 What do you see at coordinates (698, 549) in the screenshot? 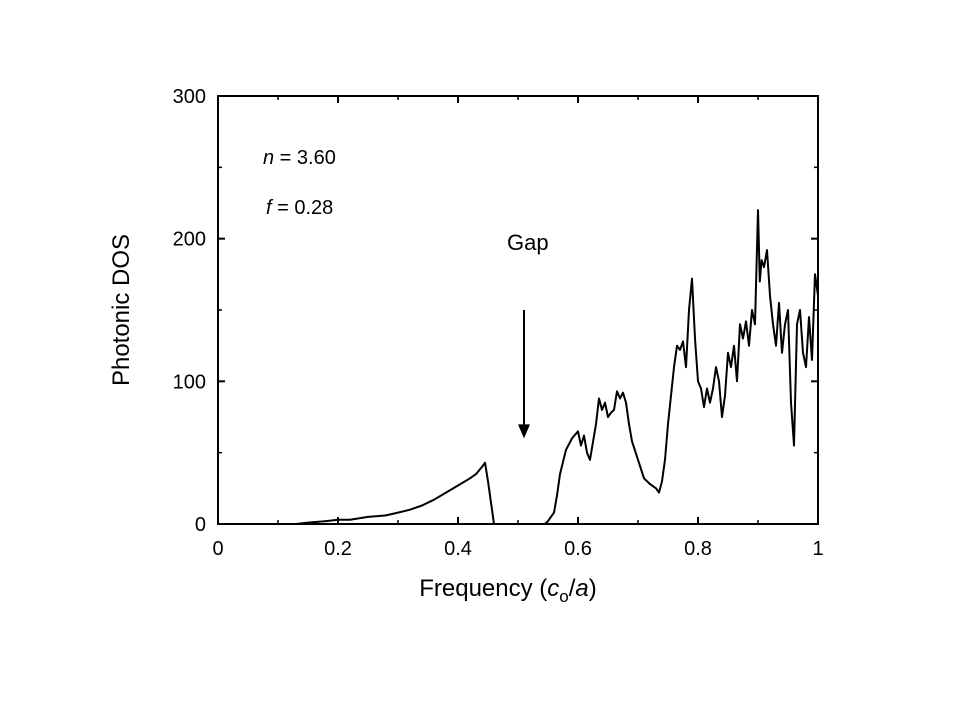
I see `x-tick-label: 0.8` at bounding box center [698, 549].